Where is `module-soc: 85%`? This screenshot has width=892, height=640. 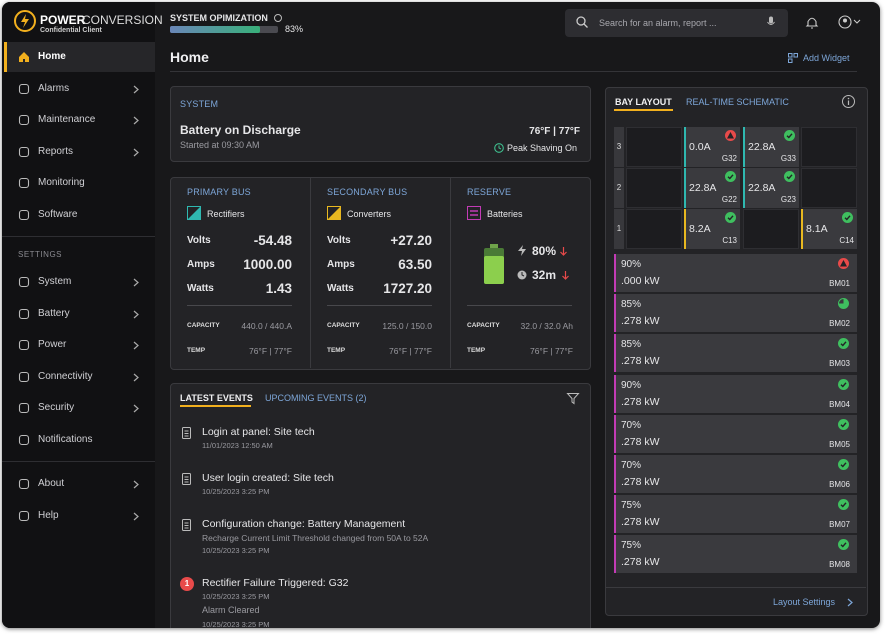 module-soc: 85% is located at coordinates (631, 305).